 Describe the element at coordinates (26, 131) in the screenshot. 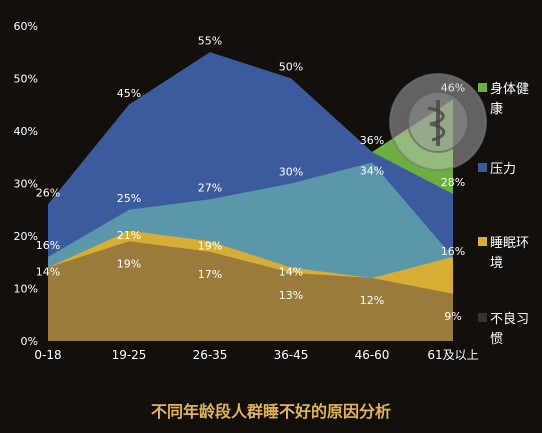

I see `y-tick-label: 40%` at that location.